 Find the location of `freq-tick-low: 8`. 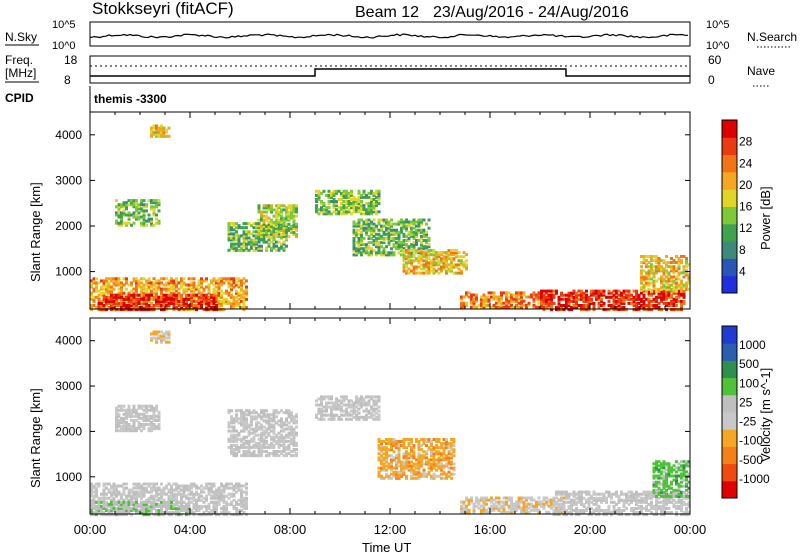

freq-tick-low: 8 is located at coordinates (67, 80).